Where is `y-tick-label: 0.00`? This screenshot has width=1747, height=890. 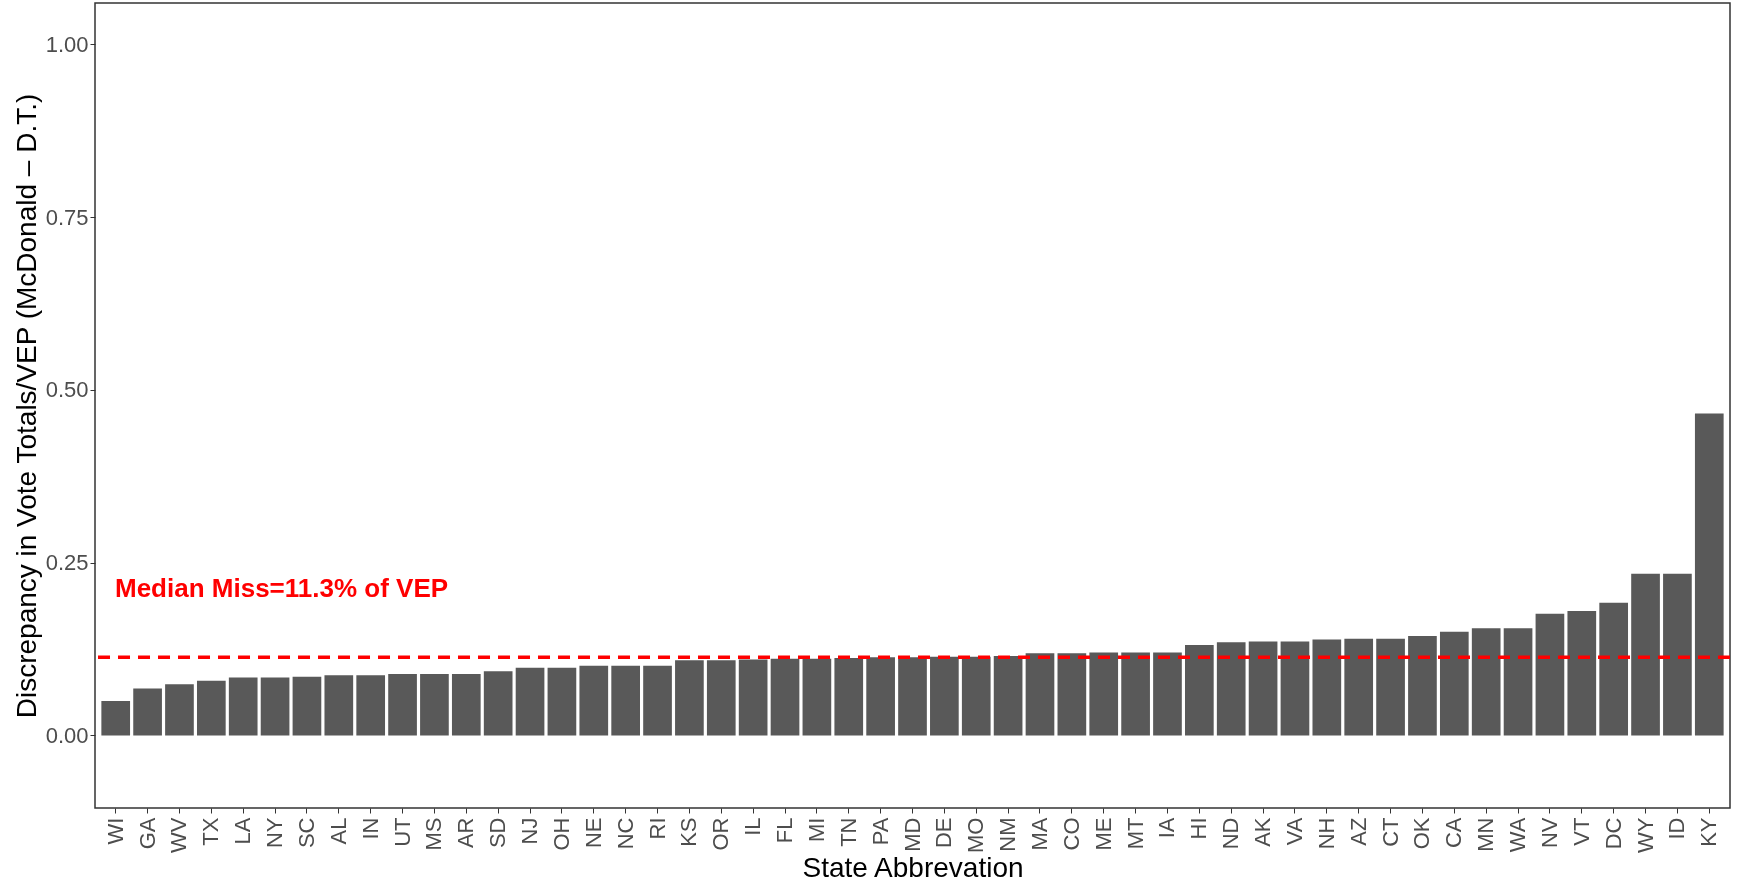
y-tick-label: 0.00 is located at coordinates (67, 735).